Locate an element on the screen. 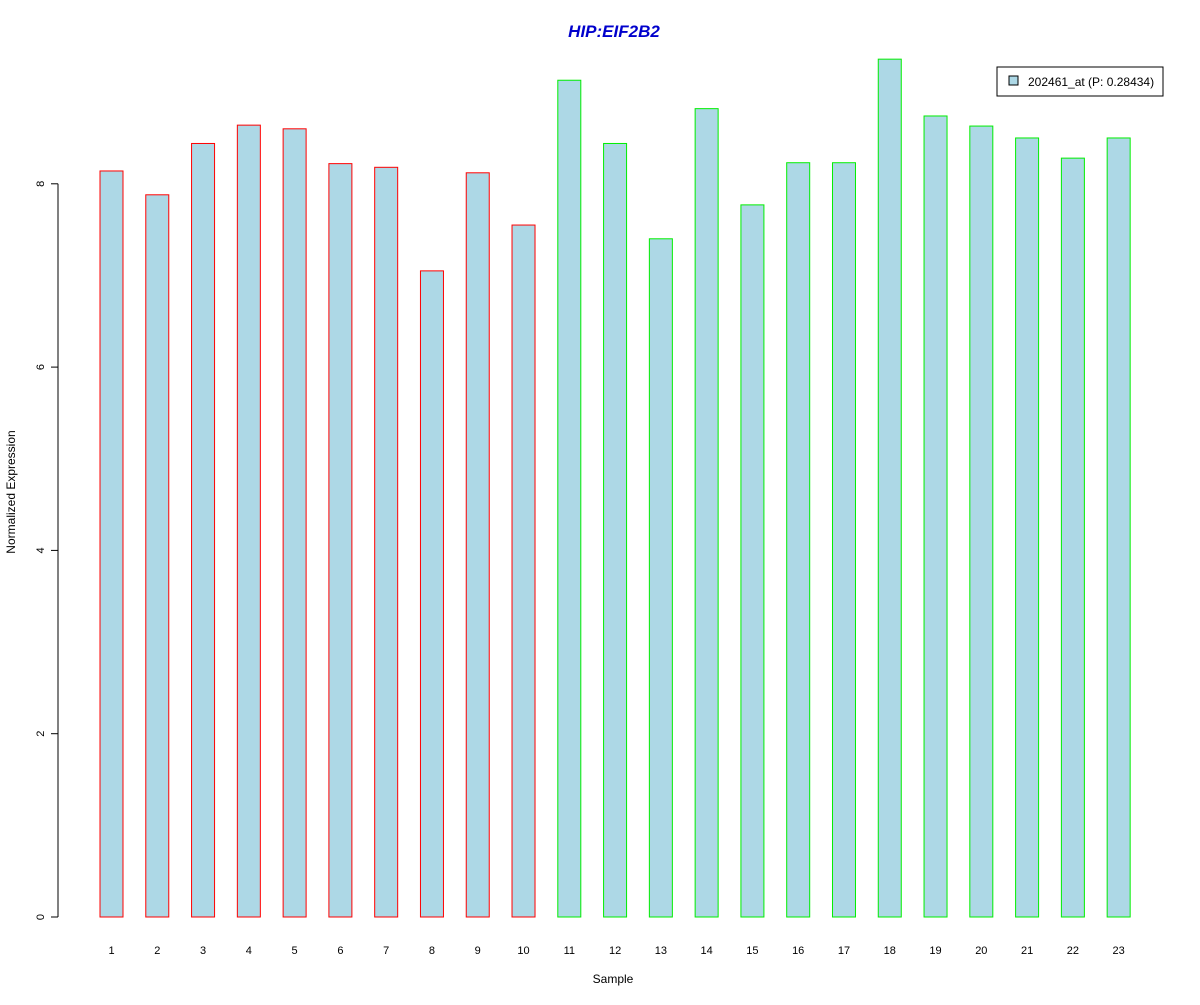 Image resolution: width=1200 pixels, height=1005 pixels. x-axis-tick-label: 16 is located at coordinates (798, 951).